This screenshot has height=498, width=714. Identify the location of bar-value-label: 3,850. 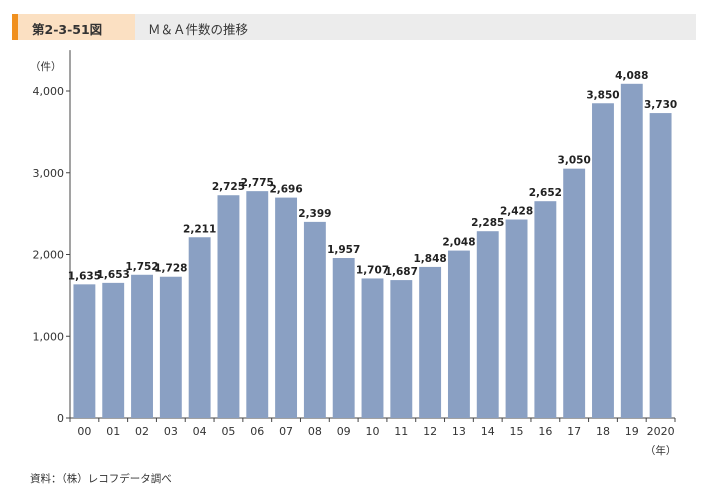
(602, 95).